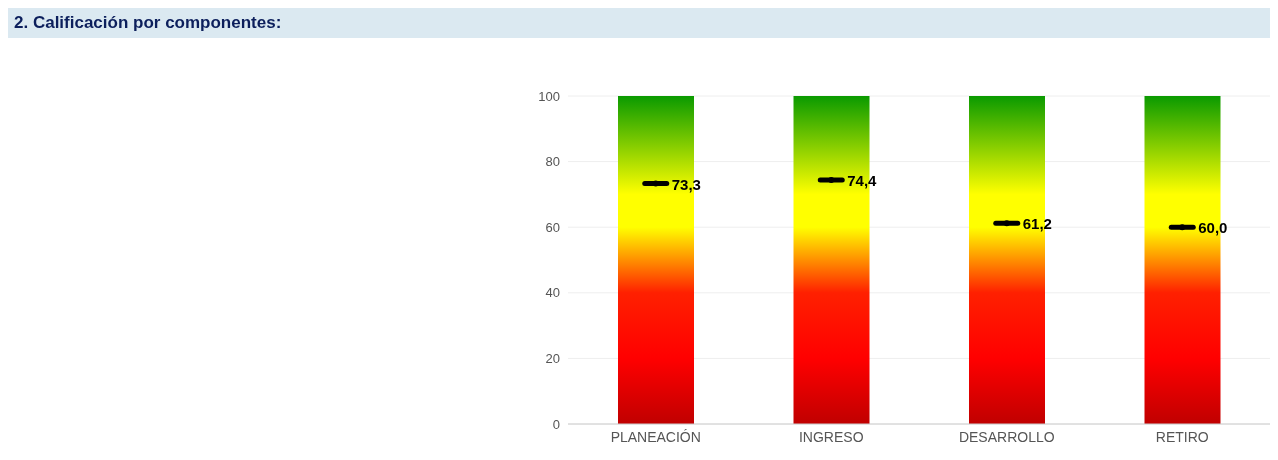 This screenshot has height=460, width=1278. Describe the element at coordinates (549, 96) in the screenshot. I see `y-tick-label: 100` at that location.